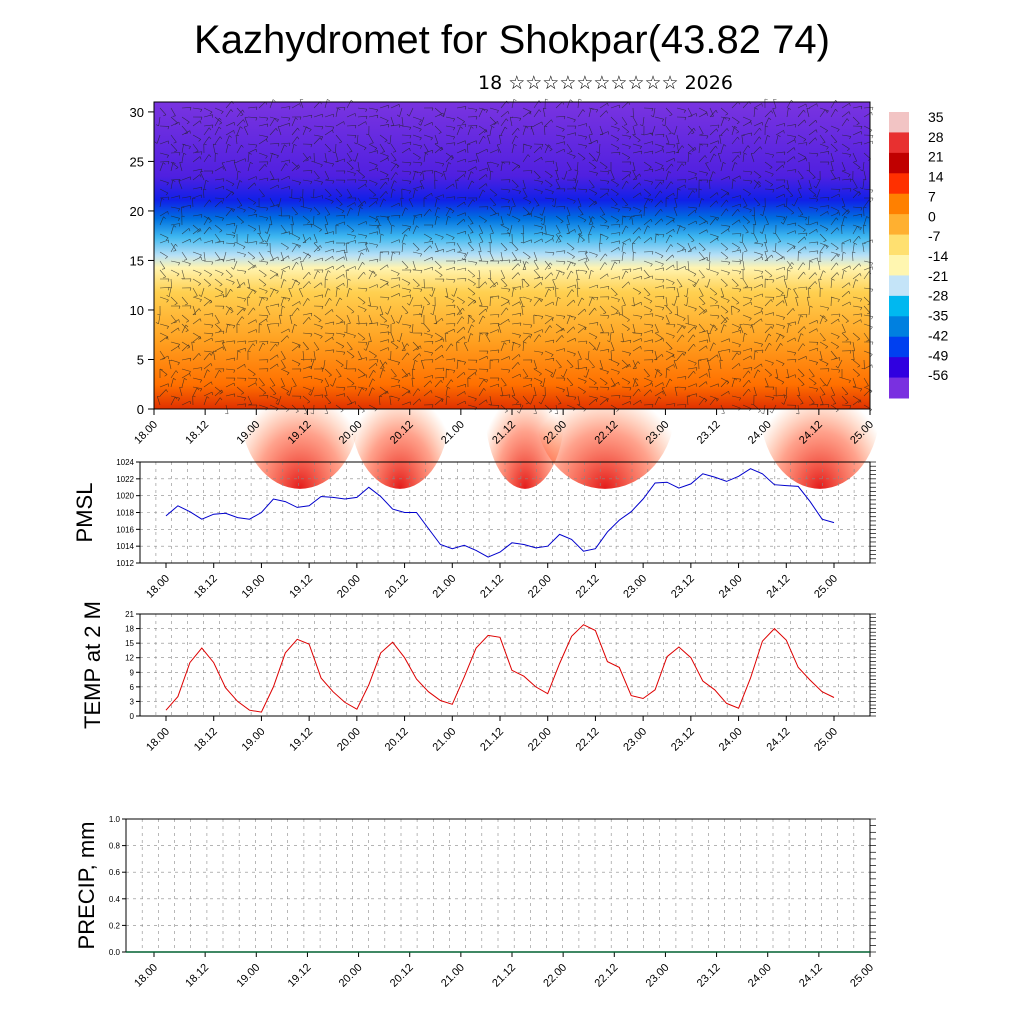 Image resolution: width=1024 pixels, height=1024 pixels. What do you see at coordinates (932, 216) in the screenshot?
I see `colorbar-label: 0` at bounding box center [932, 216].